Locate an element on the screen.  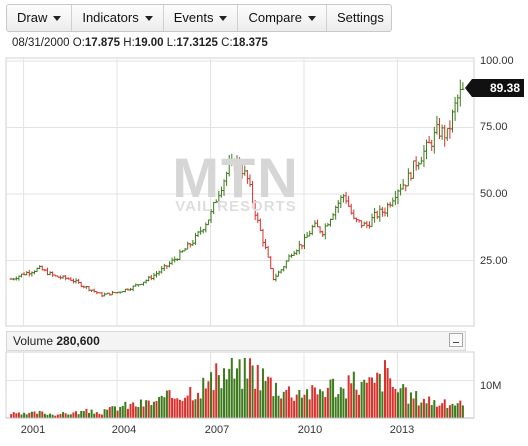
events-menu-button: Events is located at coordinates (201, 18).